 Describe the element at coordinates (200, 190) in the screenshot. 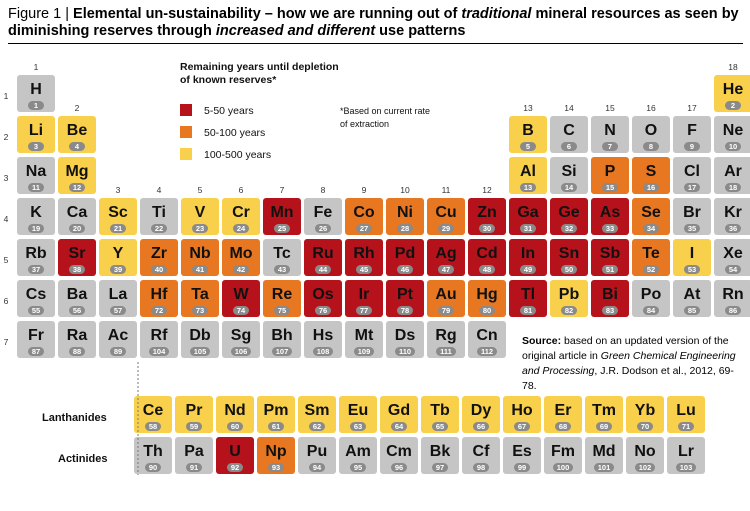

I see `group-label-5: 5` at that location.